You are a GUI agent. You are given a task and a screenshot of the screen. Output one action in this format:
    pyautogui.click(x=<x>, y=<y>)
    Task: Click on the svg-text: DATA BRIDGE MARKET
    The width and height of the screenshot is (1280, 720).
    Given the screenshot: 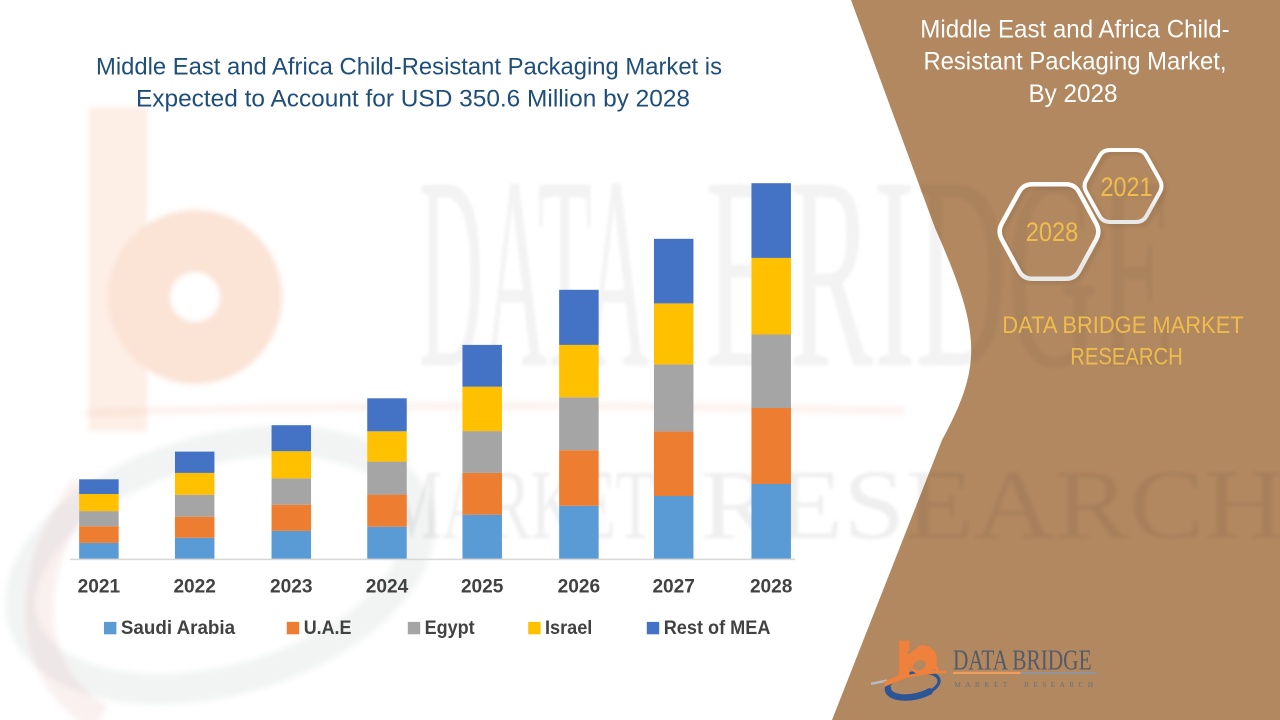 What is the action you would take?
    pyautogui.click(x=1122, y=325)
    